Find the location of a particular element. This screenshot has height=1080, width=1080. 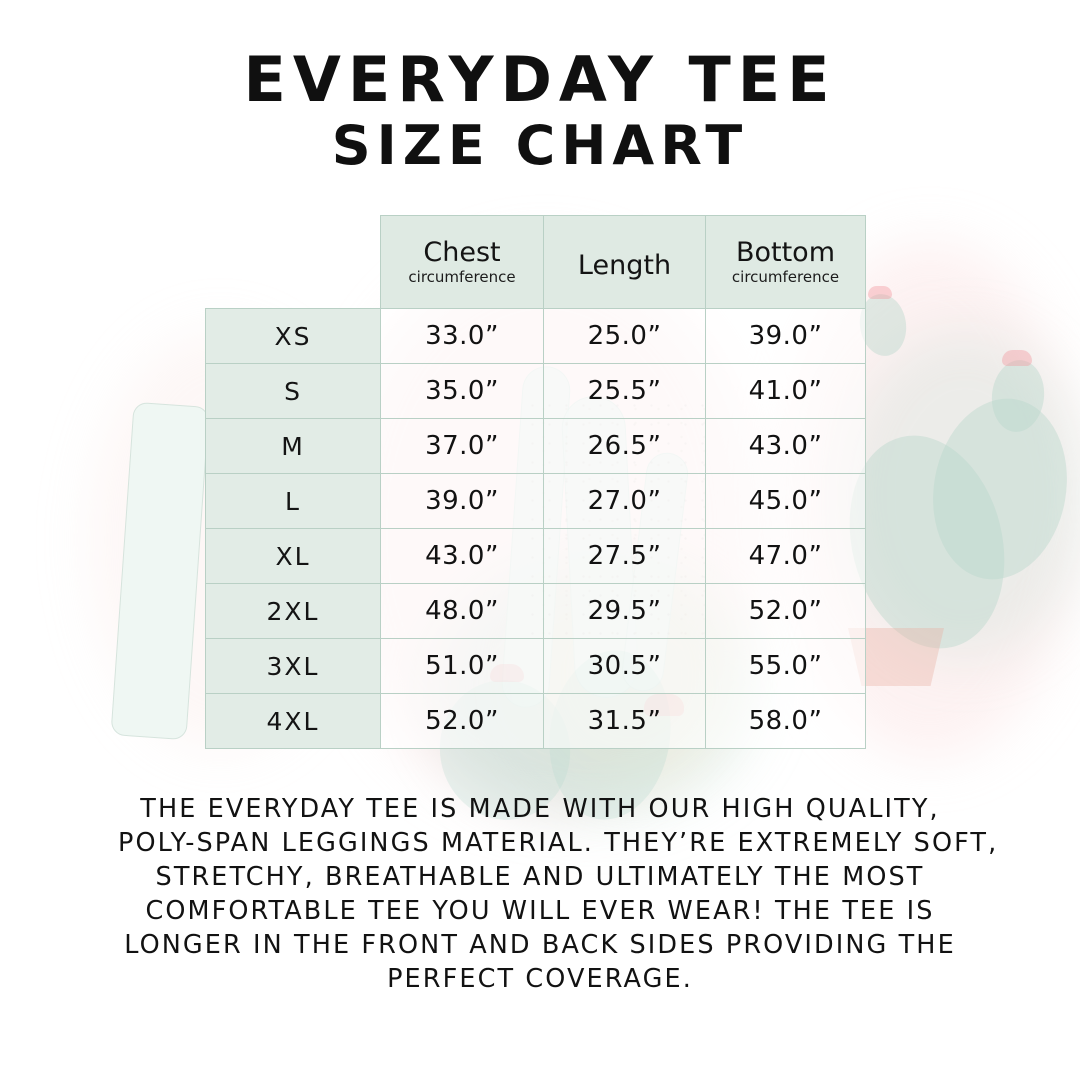

table-row: XL 43.0” 27.5” 47.0” is located at coordinates (535, 556).